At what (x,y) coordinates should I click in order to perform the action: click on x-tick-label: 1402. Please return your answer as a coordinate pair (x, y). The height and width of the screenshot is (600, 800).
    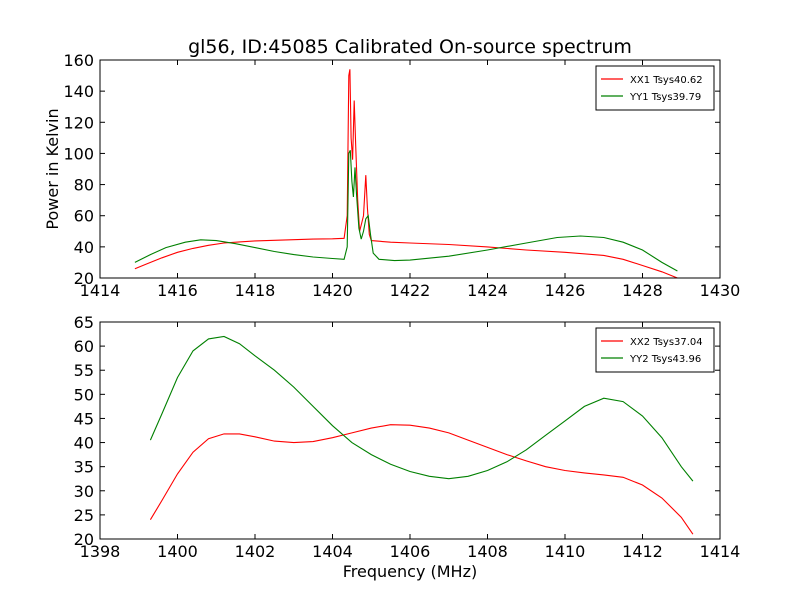
    Looking at the image, I should click on (255, 551).